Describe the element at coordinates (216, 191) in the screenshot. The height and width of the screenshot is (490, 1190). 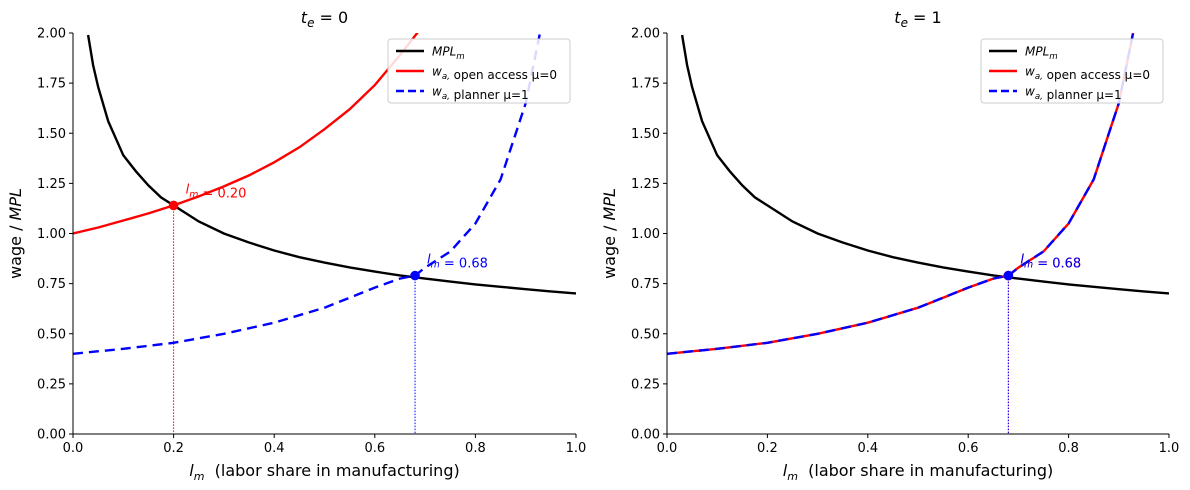
I see `equilibrium-label: lm = 0.20` at that location.